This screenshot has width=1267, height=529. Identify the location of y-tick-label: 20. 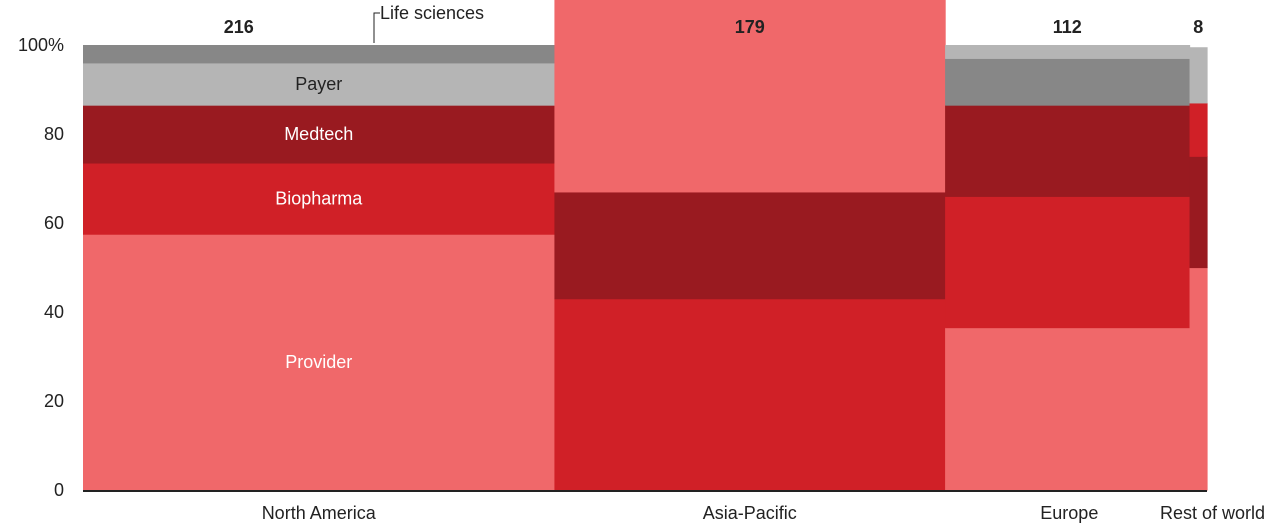
(54, 401).